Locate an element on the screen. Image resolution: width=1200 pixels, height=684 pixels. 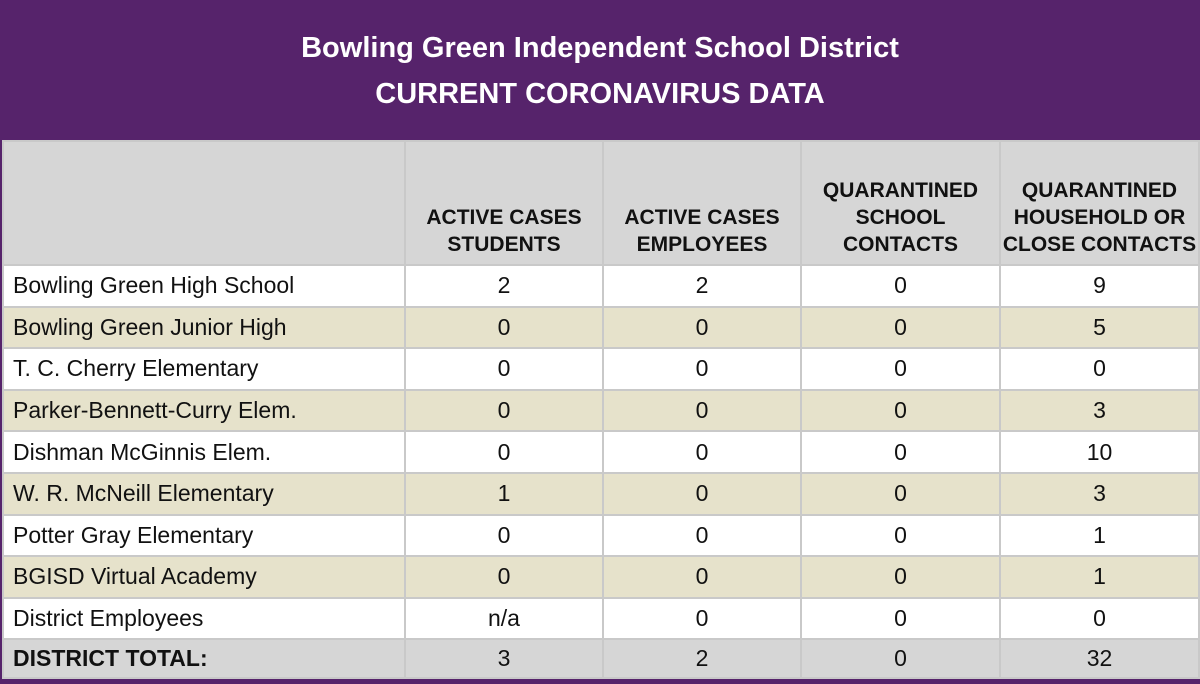
header-active-cases-students: ACTIVE CASES STUDENTS is located at coordinates (504, 203).